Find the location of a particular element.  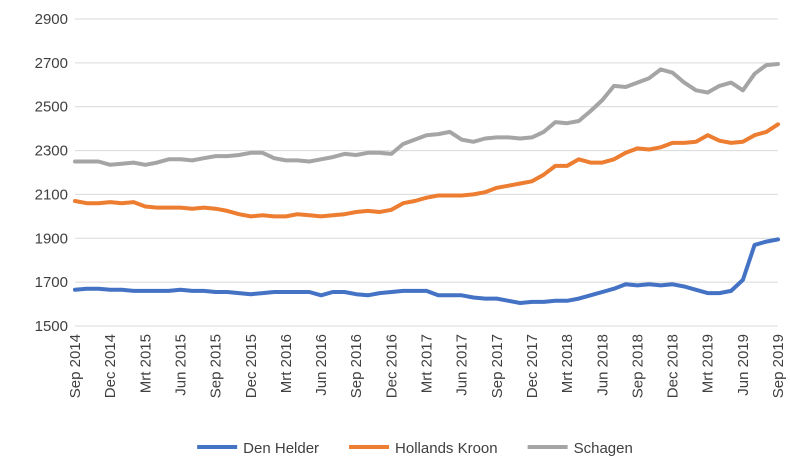

x-tick-label: Dec 2018 is located at coordinates (673, 366).